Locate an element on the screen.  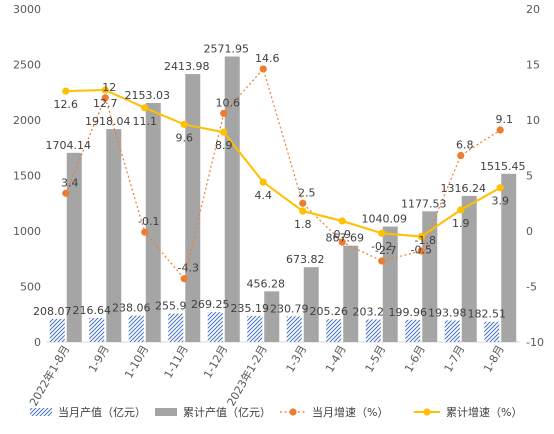
cumulative-output-label: 673.82 is located at coordinates (305, 259).